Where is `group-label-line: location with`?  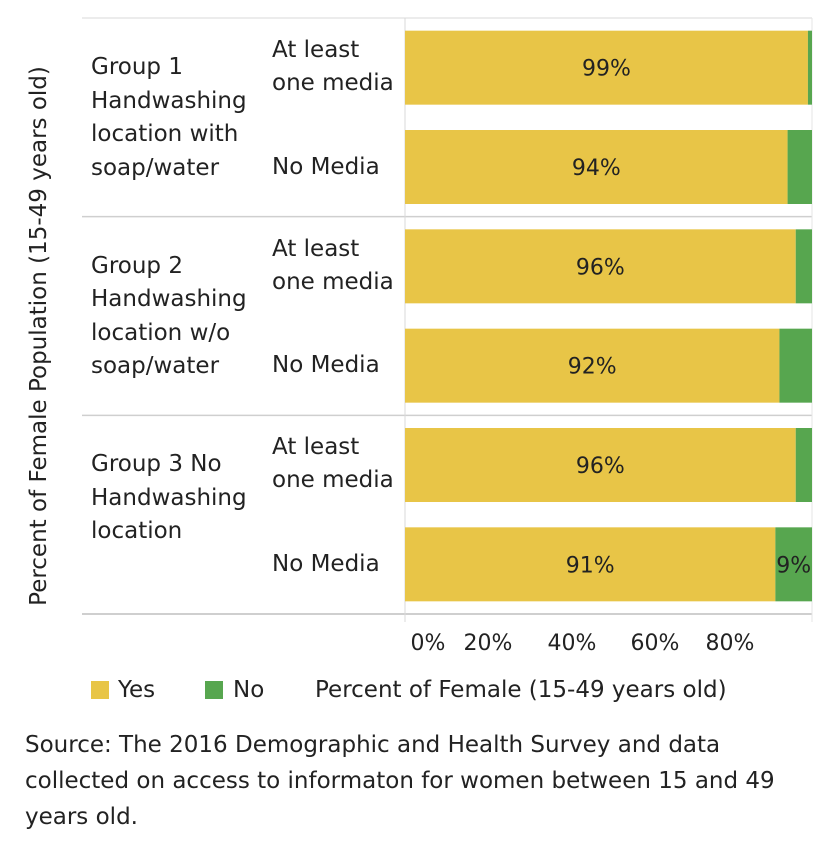
group-label-line: location with is located at coordinates (165, 134).